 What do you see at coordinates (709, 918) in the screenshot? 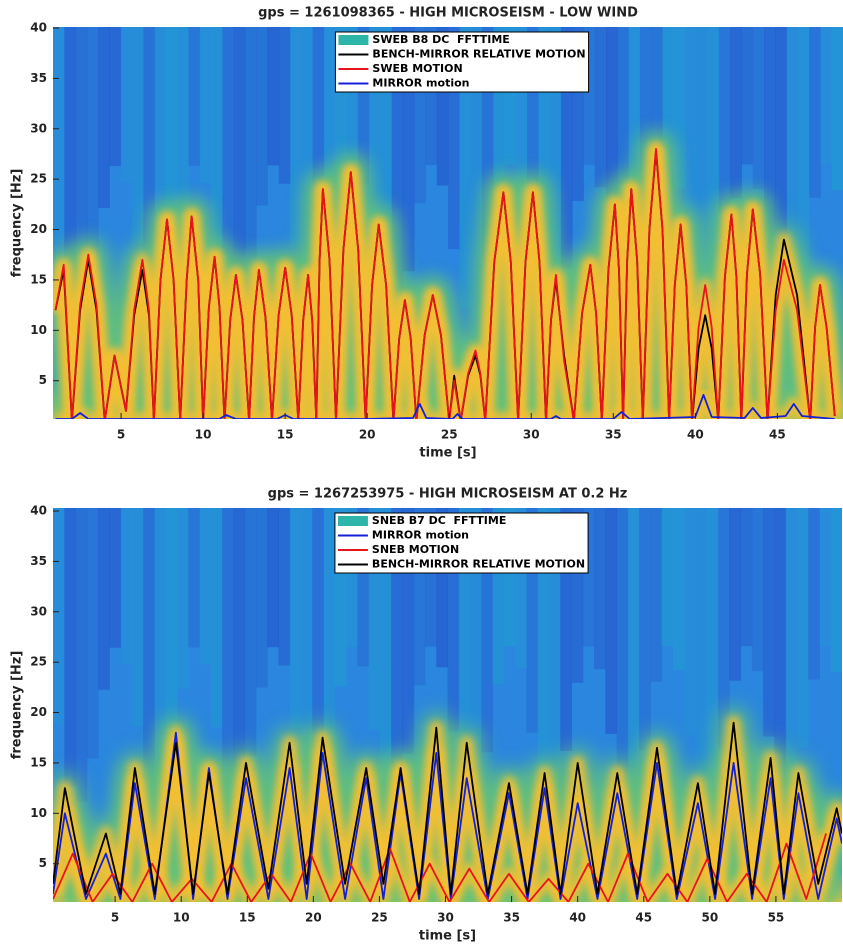
I see `x-tick-label: 50` at bounding box center [709, 918].